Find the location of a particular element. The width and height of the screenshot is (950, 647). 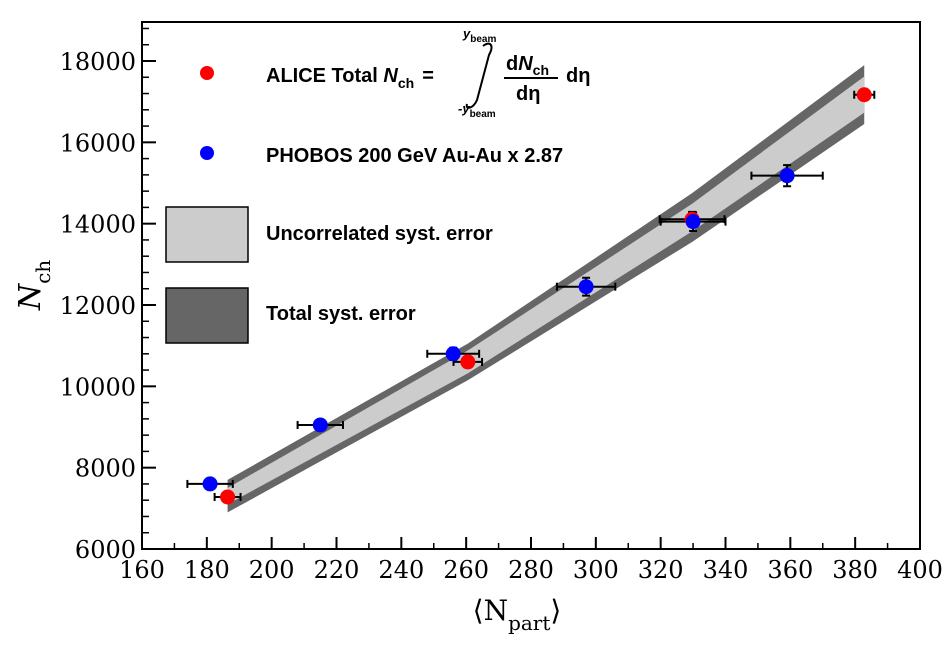

x-tick-label-260: 260 is located at coordinates (466, 570).